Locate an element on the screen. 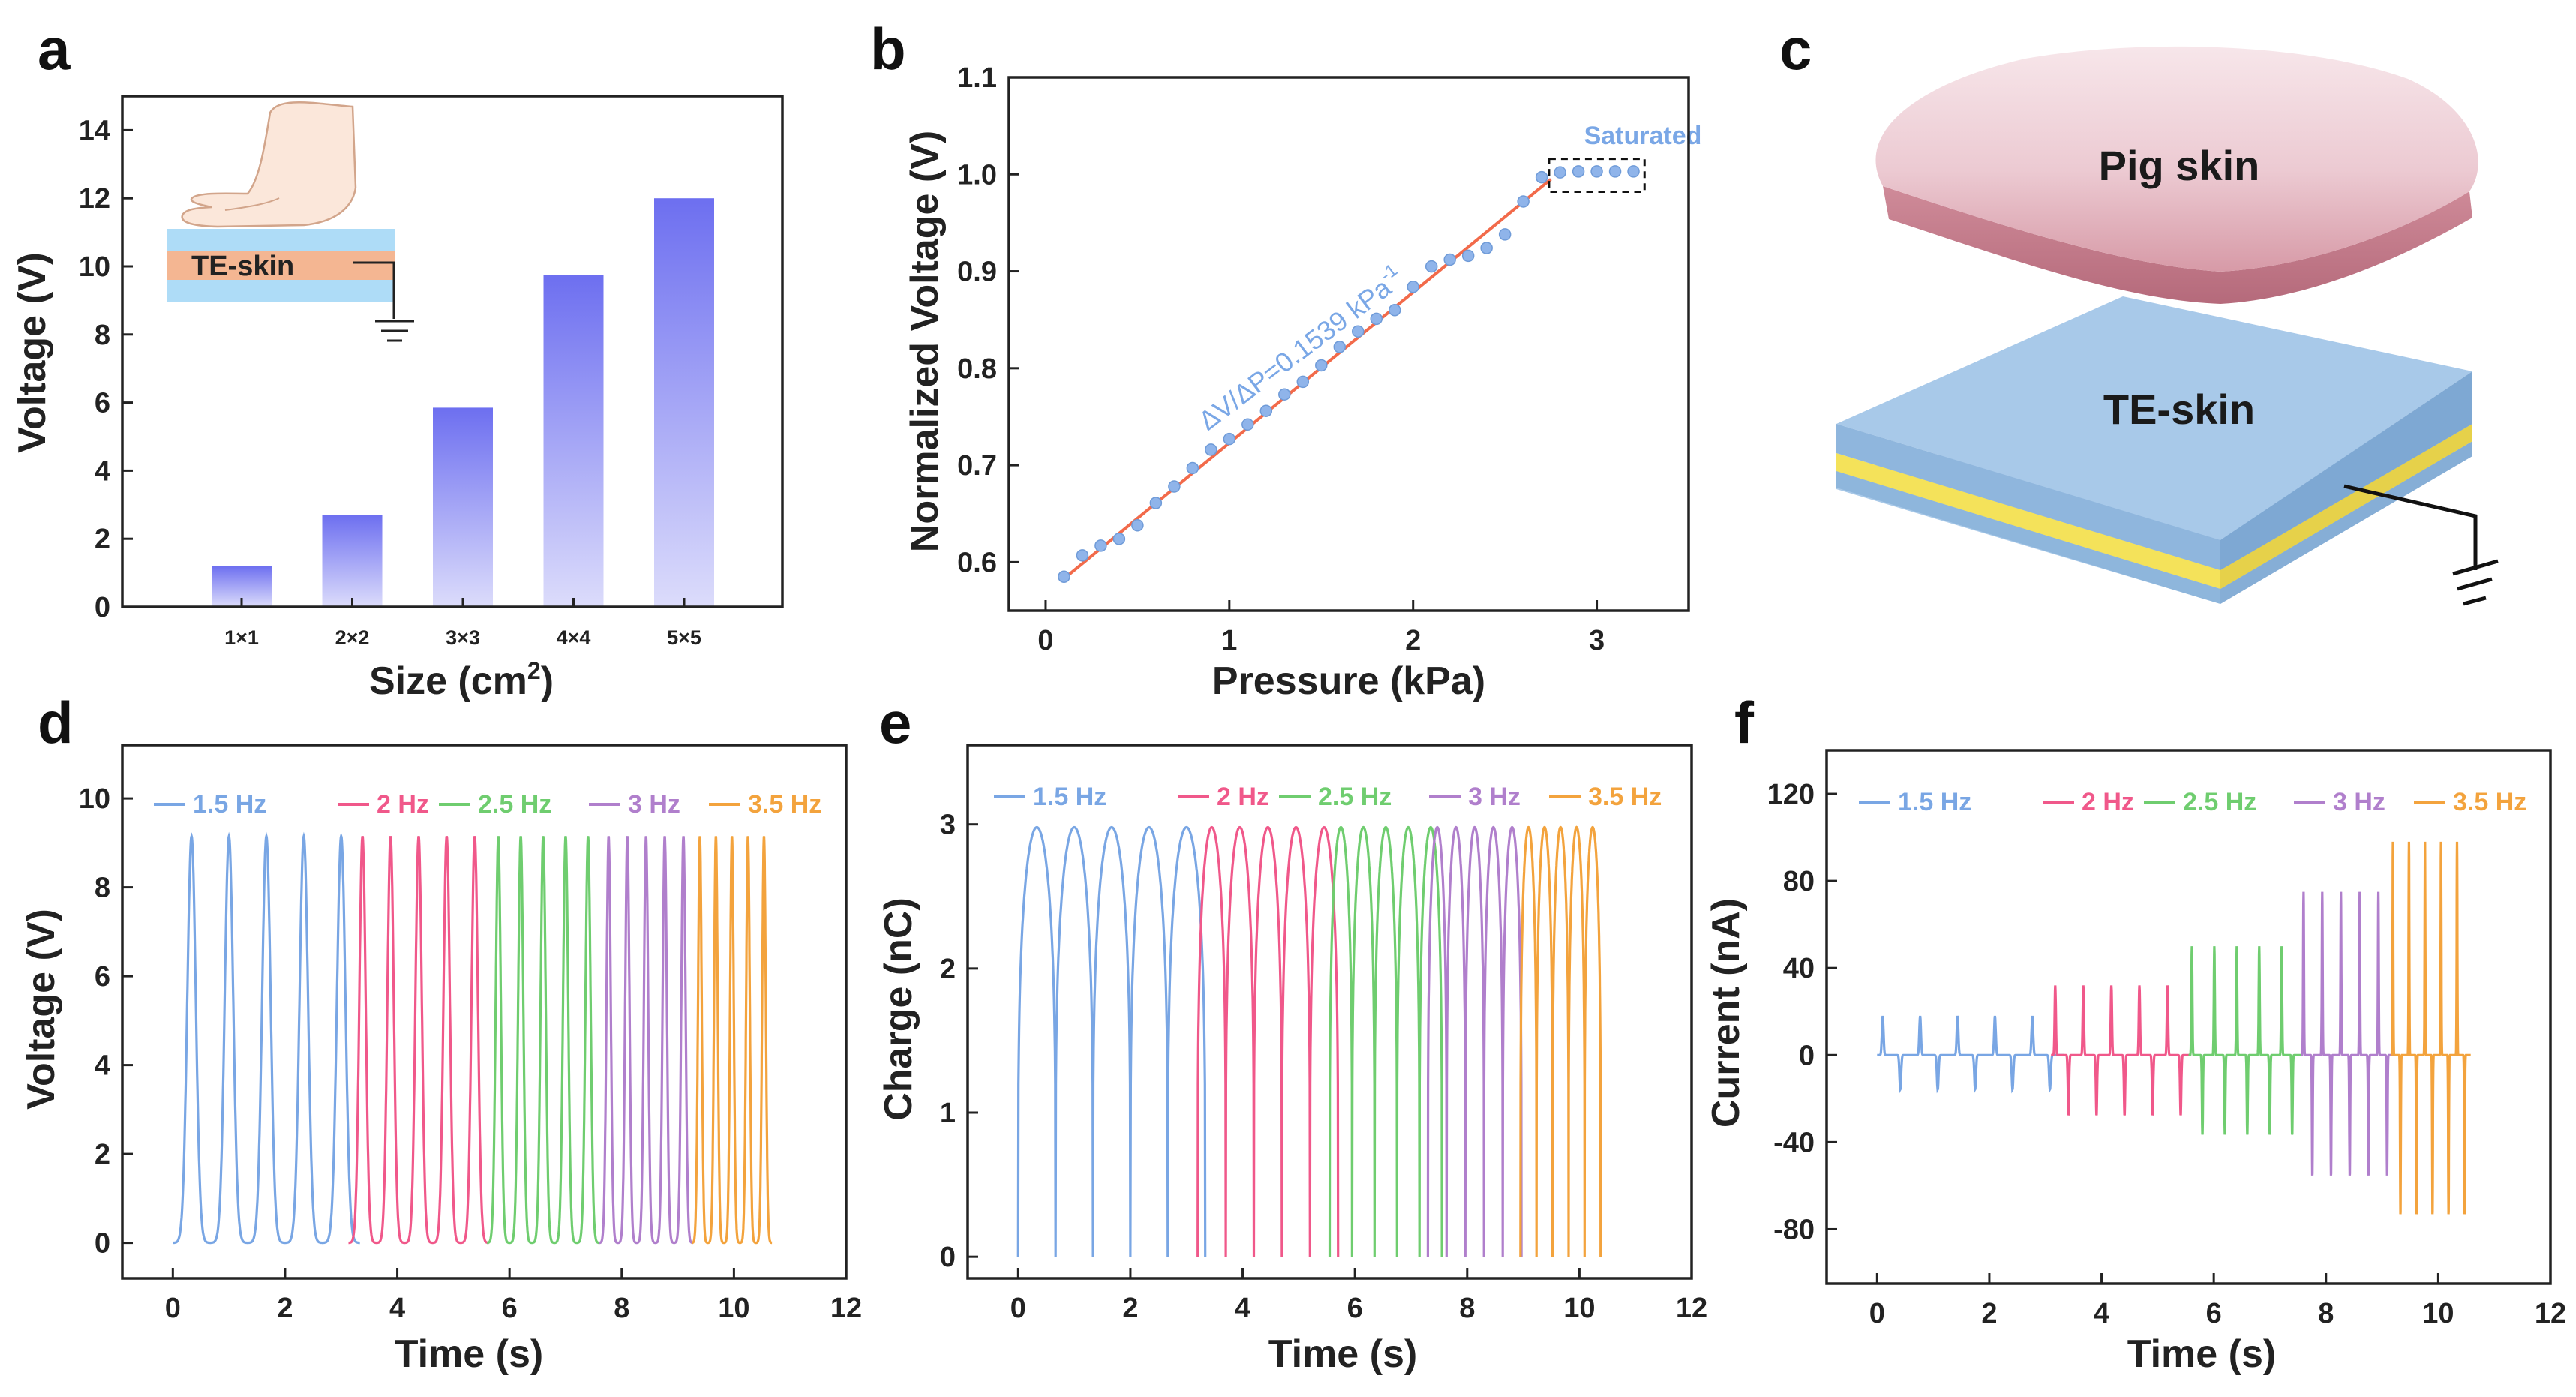 The image size is (2576, 1397). inset-ground-wire is located at coordinates (374, 290).